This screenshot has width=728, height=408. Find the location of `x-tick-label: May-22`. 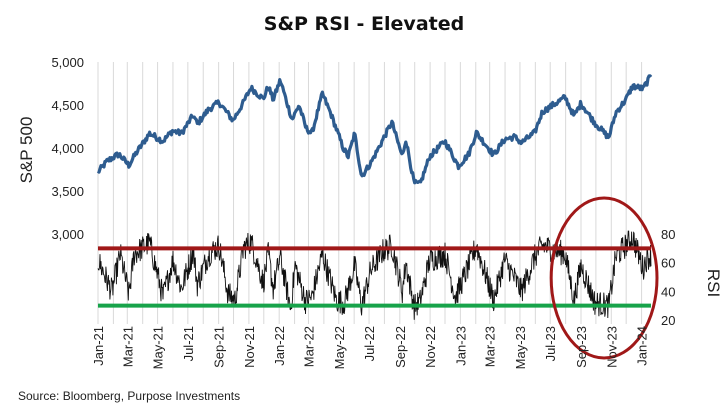

x-tick-label: May-22 is located at coordinates (339, 347).